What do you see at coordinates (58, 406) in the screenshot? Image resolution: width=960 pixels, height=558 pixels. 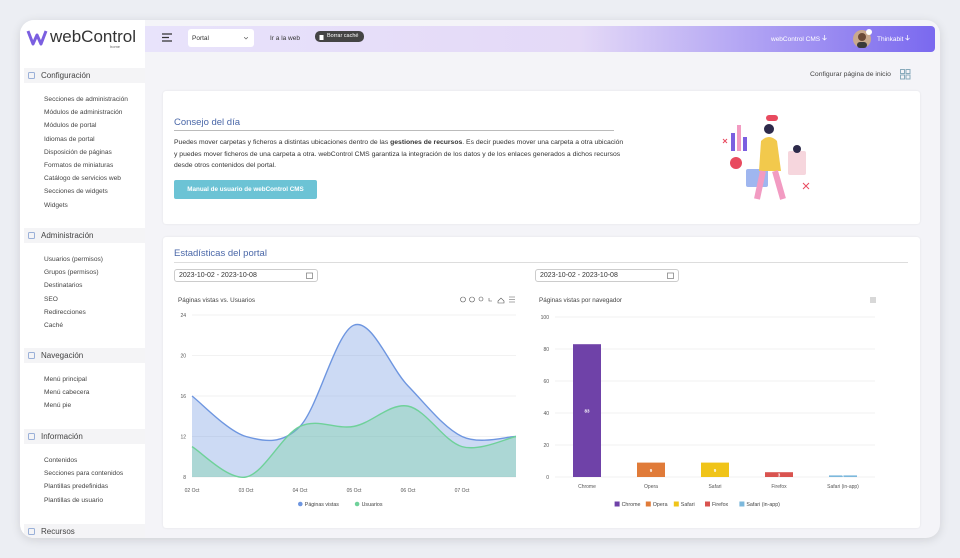 I see `nav-item: Menú pie` at bounding box center [58, 406].